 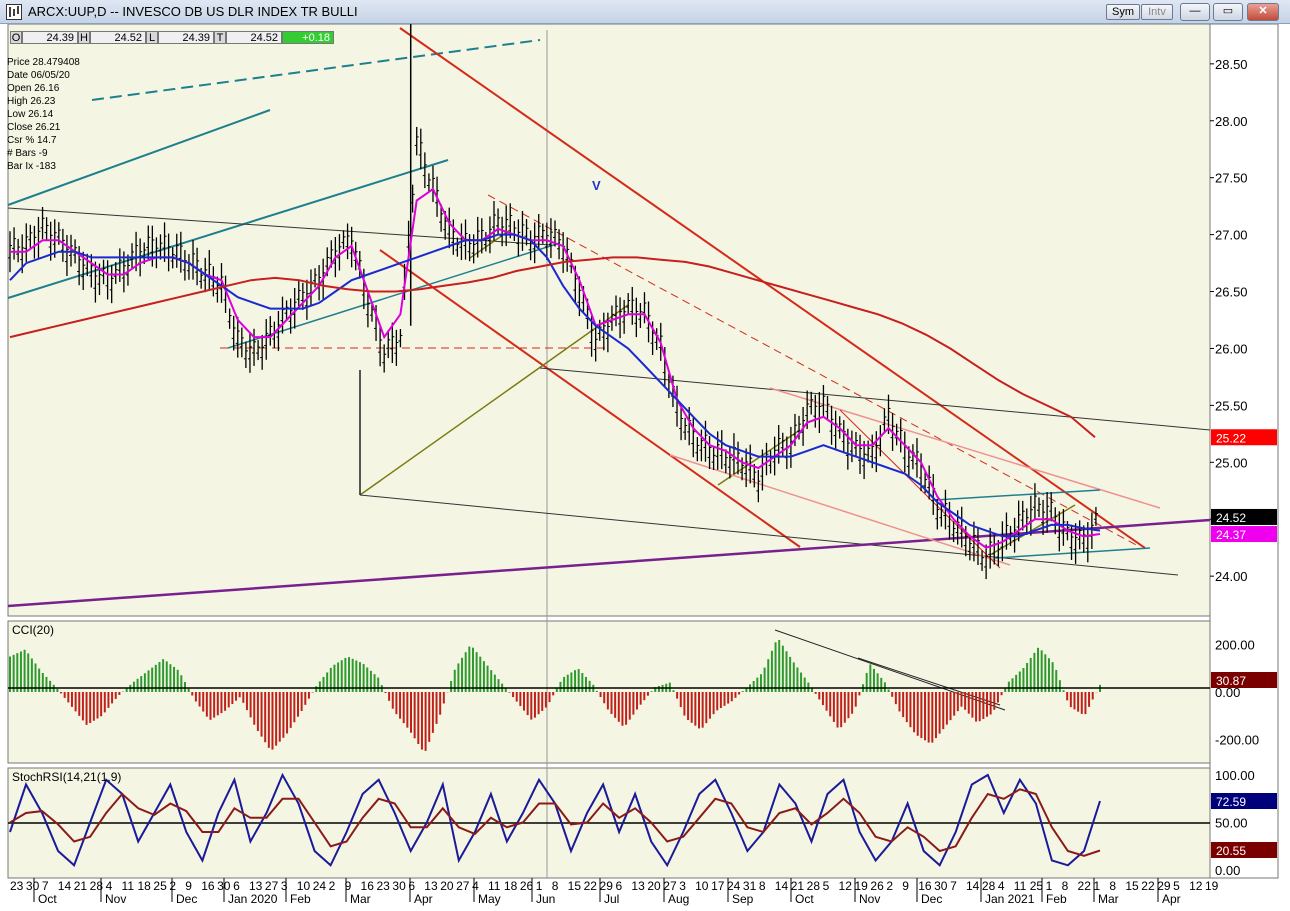 I want to click on last-value: 24.52, so click(x=254, y=37).